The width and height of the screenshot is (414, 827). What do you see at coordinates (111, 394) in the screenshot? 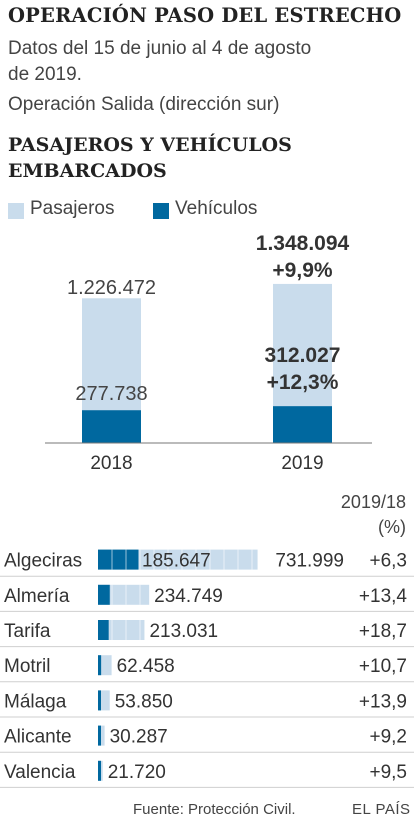
I see `vehicle-value-2018: 277.738` at bounding box center [111, 394].